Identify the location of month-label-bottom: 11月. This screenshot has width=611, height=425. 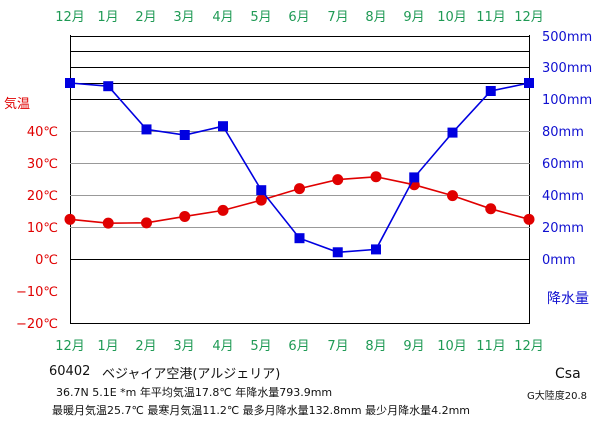
(491, 346).